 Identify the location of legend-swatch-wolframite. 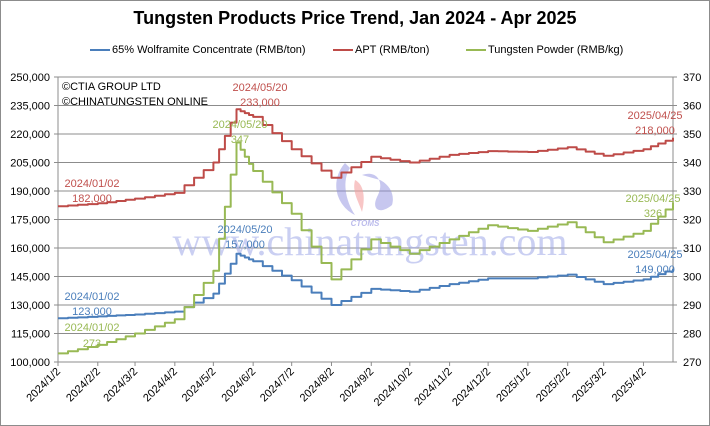
(100, 50).